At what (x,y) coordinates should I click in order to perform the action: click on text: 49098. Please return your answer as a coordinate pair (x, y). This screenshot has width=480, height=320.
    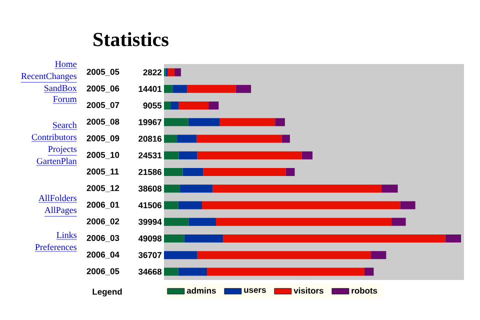
    Looking at the image, I should click on (150, 238).